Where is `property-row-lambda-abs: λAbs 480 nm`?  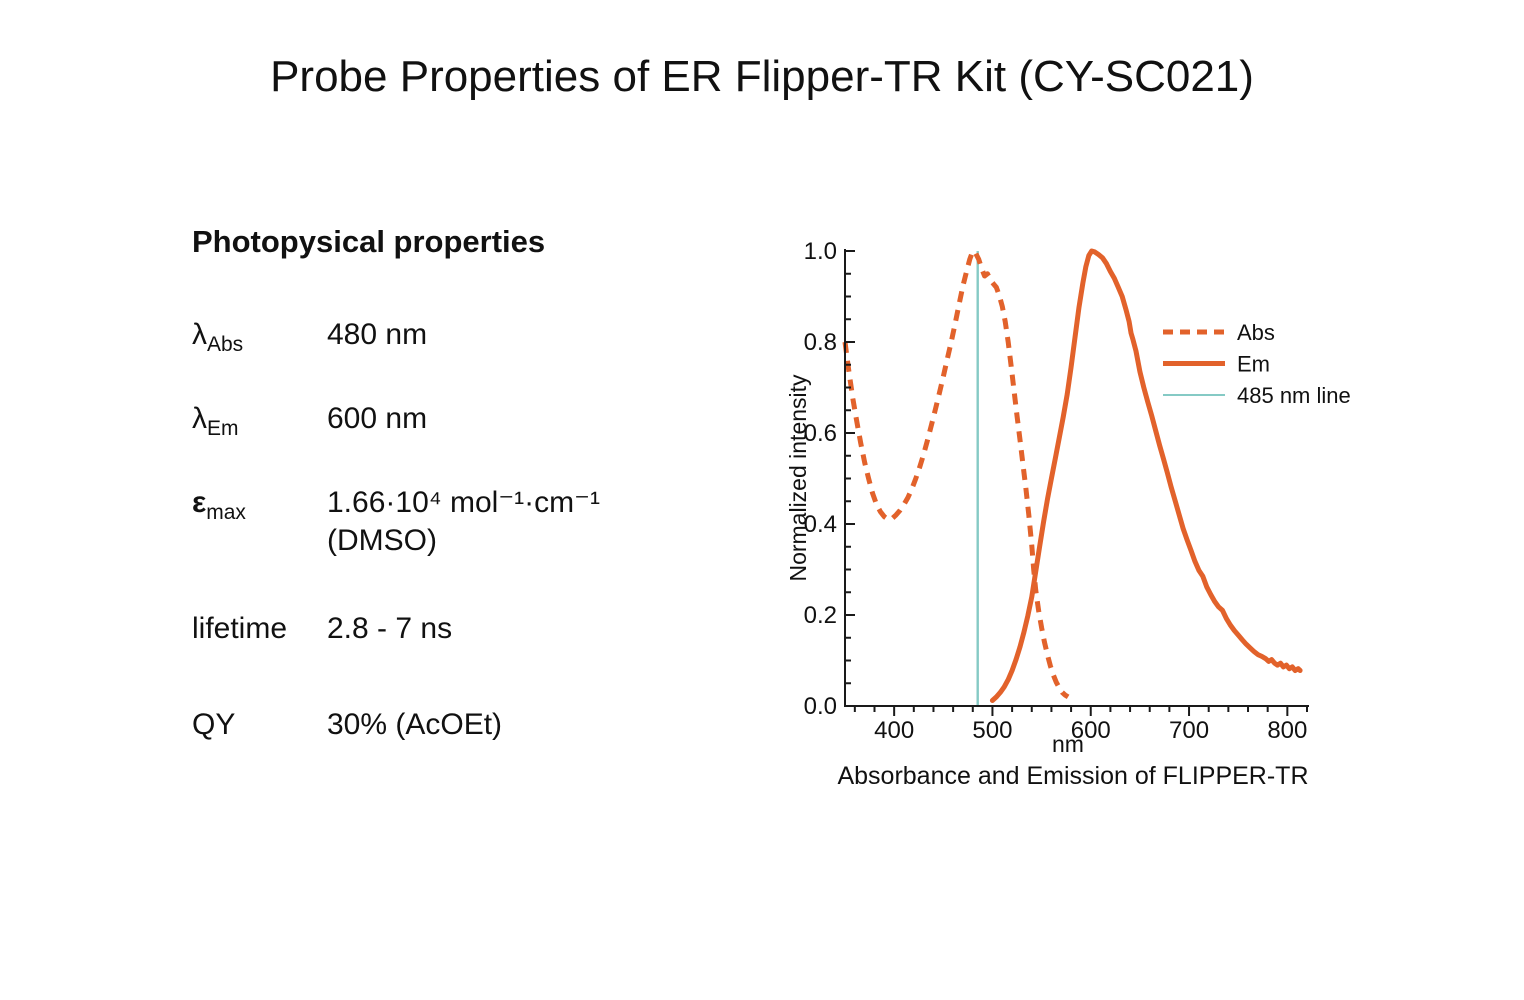
property-row-lambda-abs: λAbs 480 nm is located at coordinates (309, 337).